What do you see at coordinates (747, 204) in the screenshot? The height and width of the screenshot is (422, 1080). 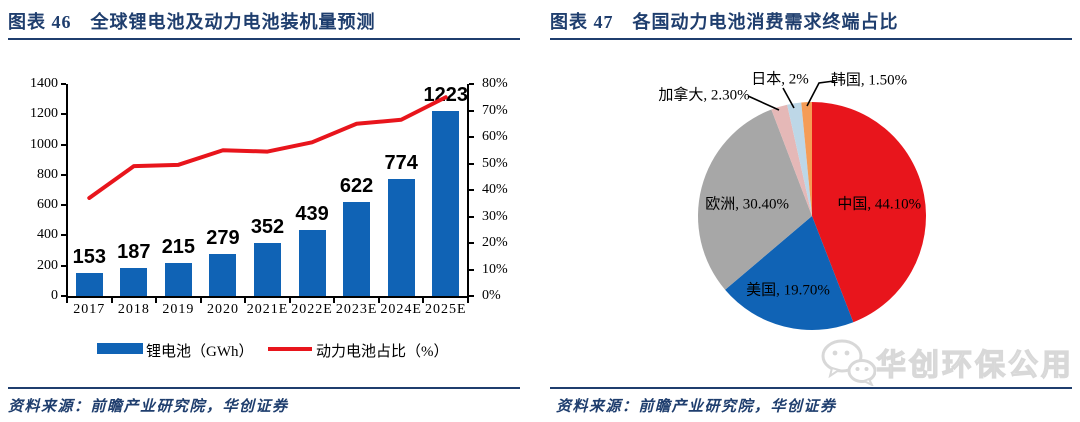 I see `pie-label-europe: 欧洲, 30.40%` at bounding box center [747, 204].